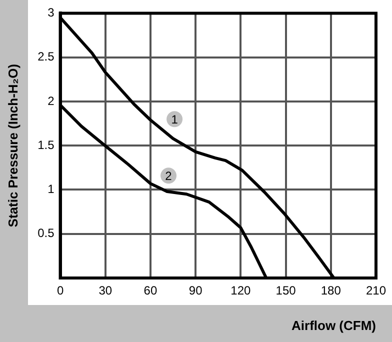  I want to click on x-tick-label: 30, so click(105, 291).